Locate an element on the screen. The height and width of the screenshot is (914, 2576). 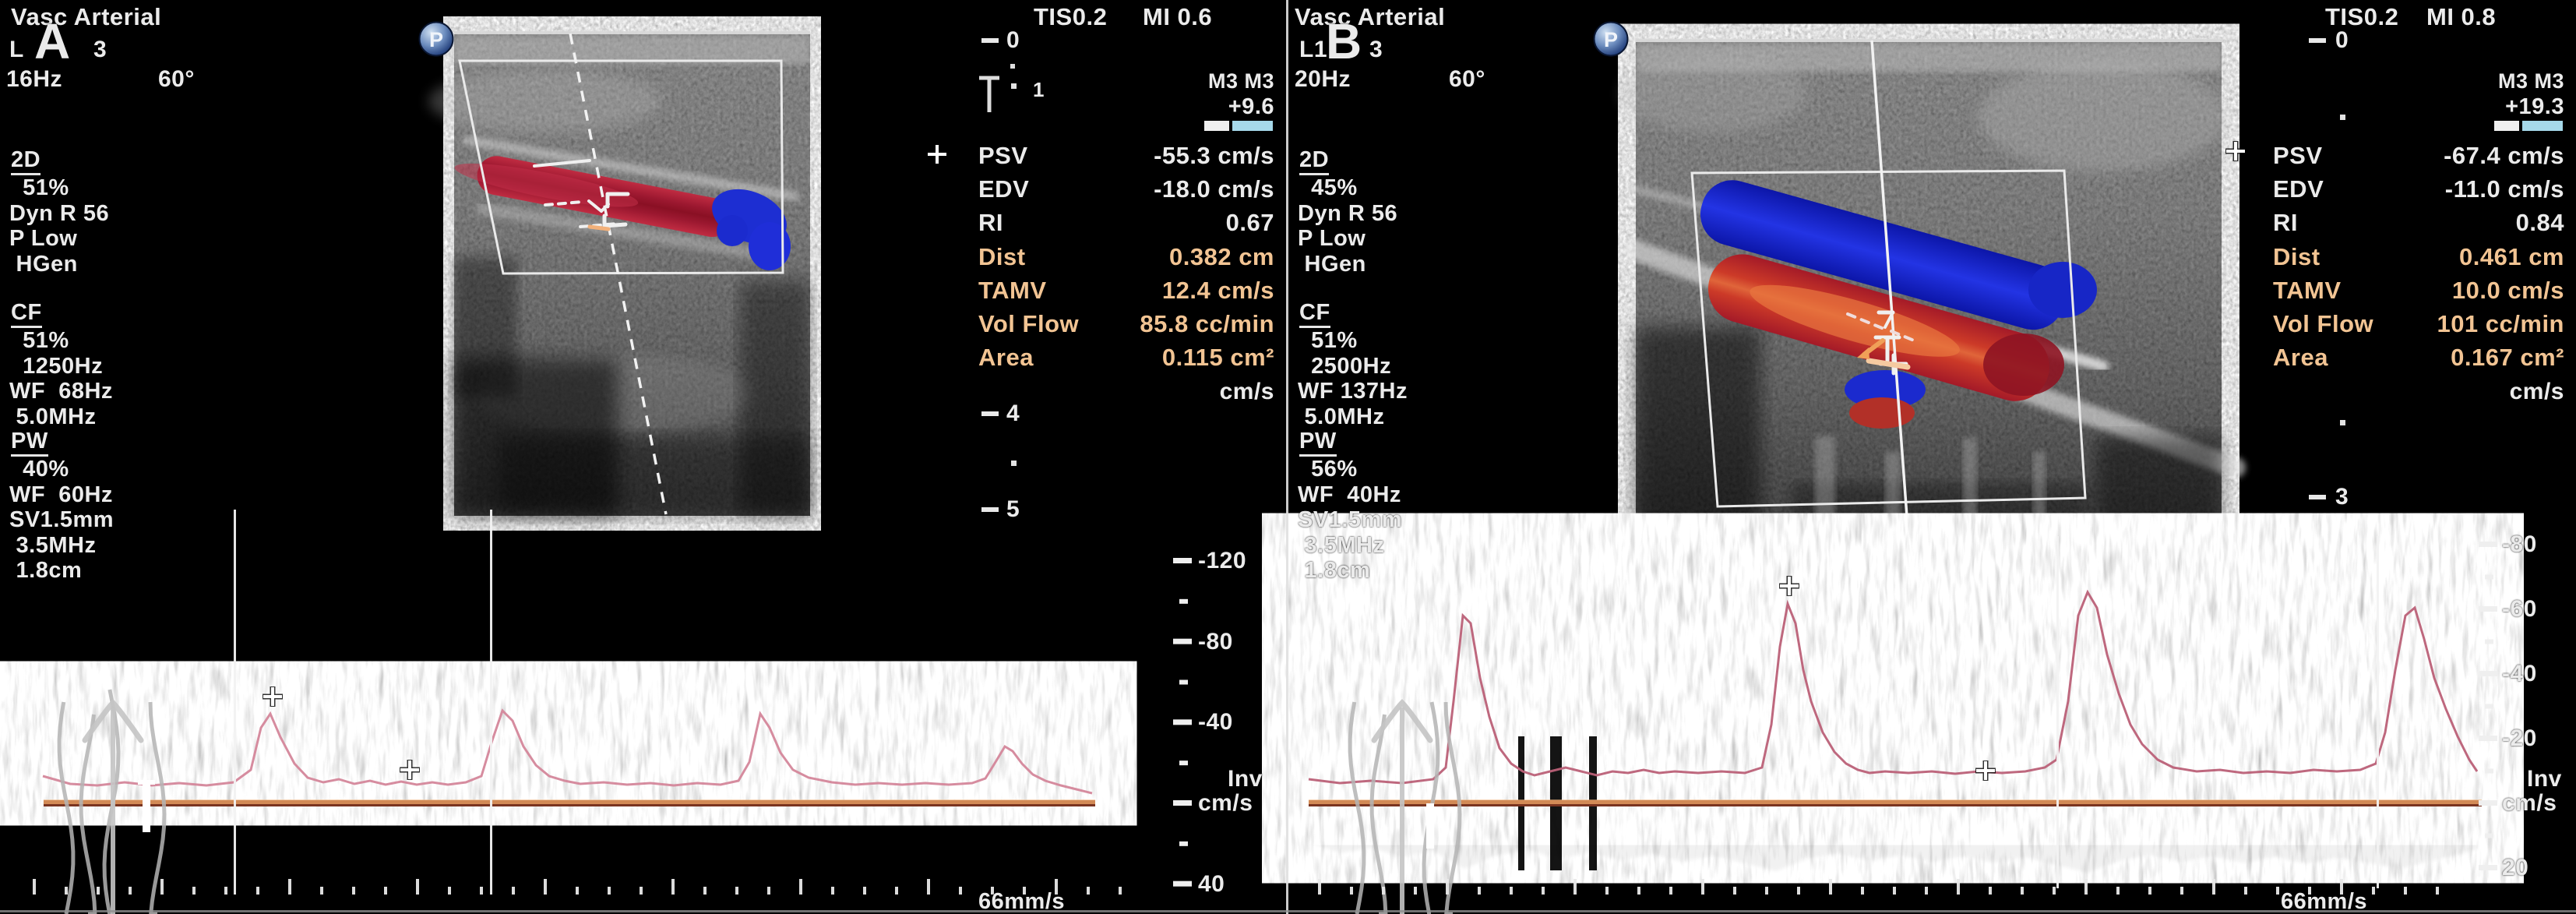
measurement-label-area: Area is located at coordinates (1006, 358).